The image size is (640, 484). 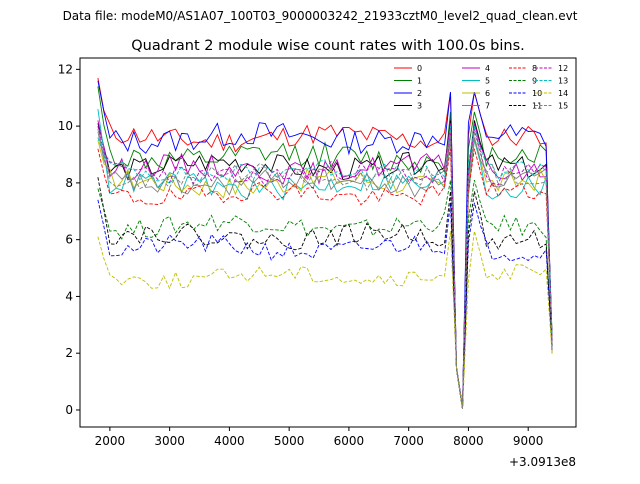 I want to click on legend-label-2: 2, so click(x=419, y=93).